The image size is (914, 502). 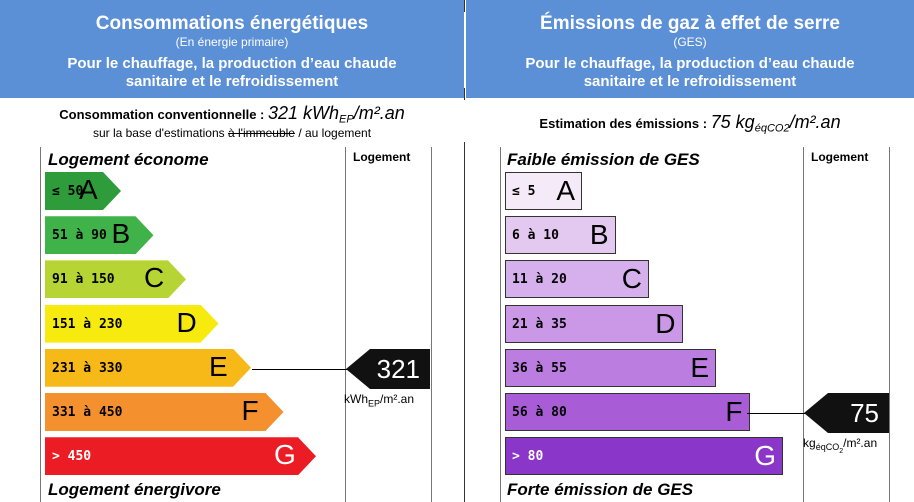 I want to click on energy-class-letter: F, so click(x=250, y=410).